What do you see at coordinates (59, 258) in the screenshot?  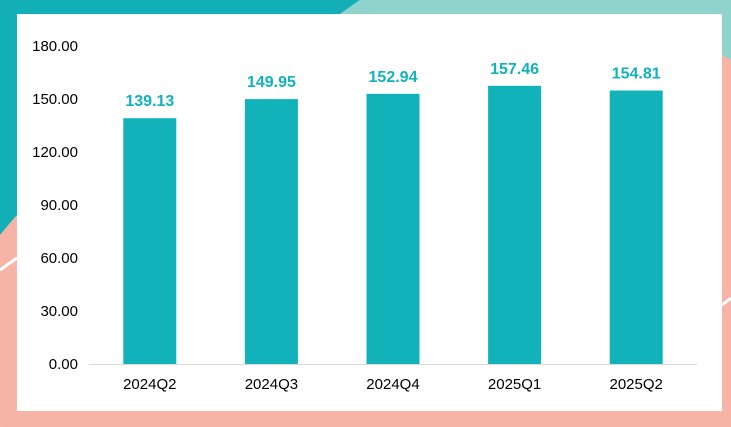 I see `y-tick-label: 60.00` at bounding box center [59, 258].